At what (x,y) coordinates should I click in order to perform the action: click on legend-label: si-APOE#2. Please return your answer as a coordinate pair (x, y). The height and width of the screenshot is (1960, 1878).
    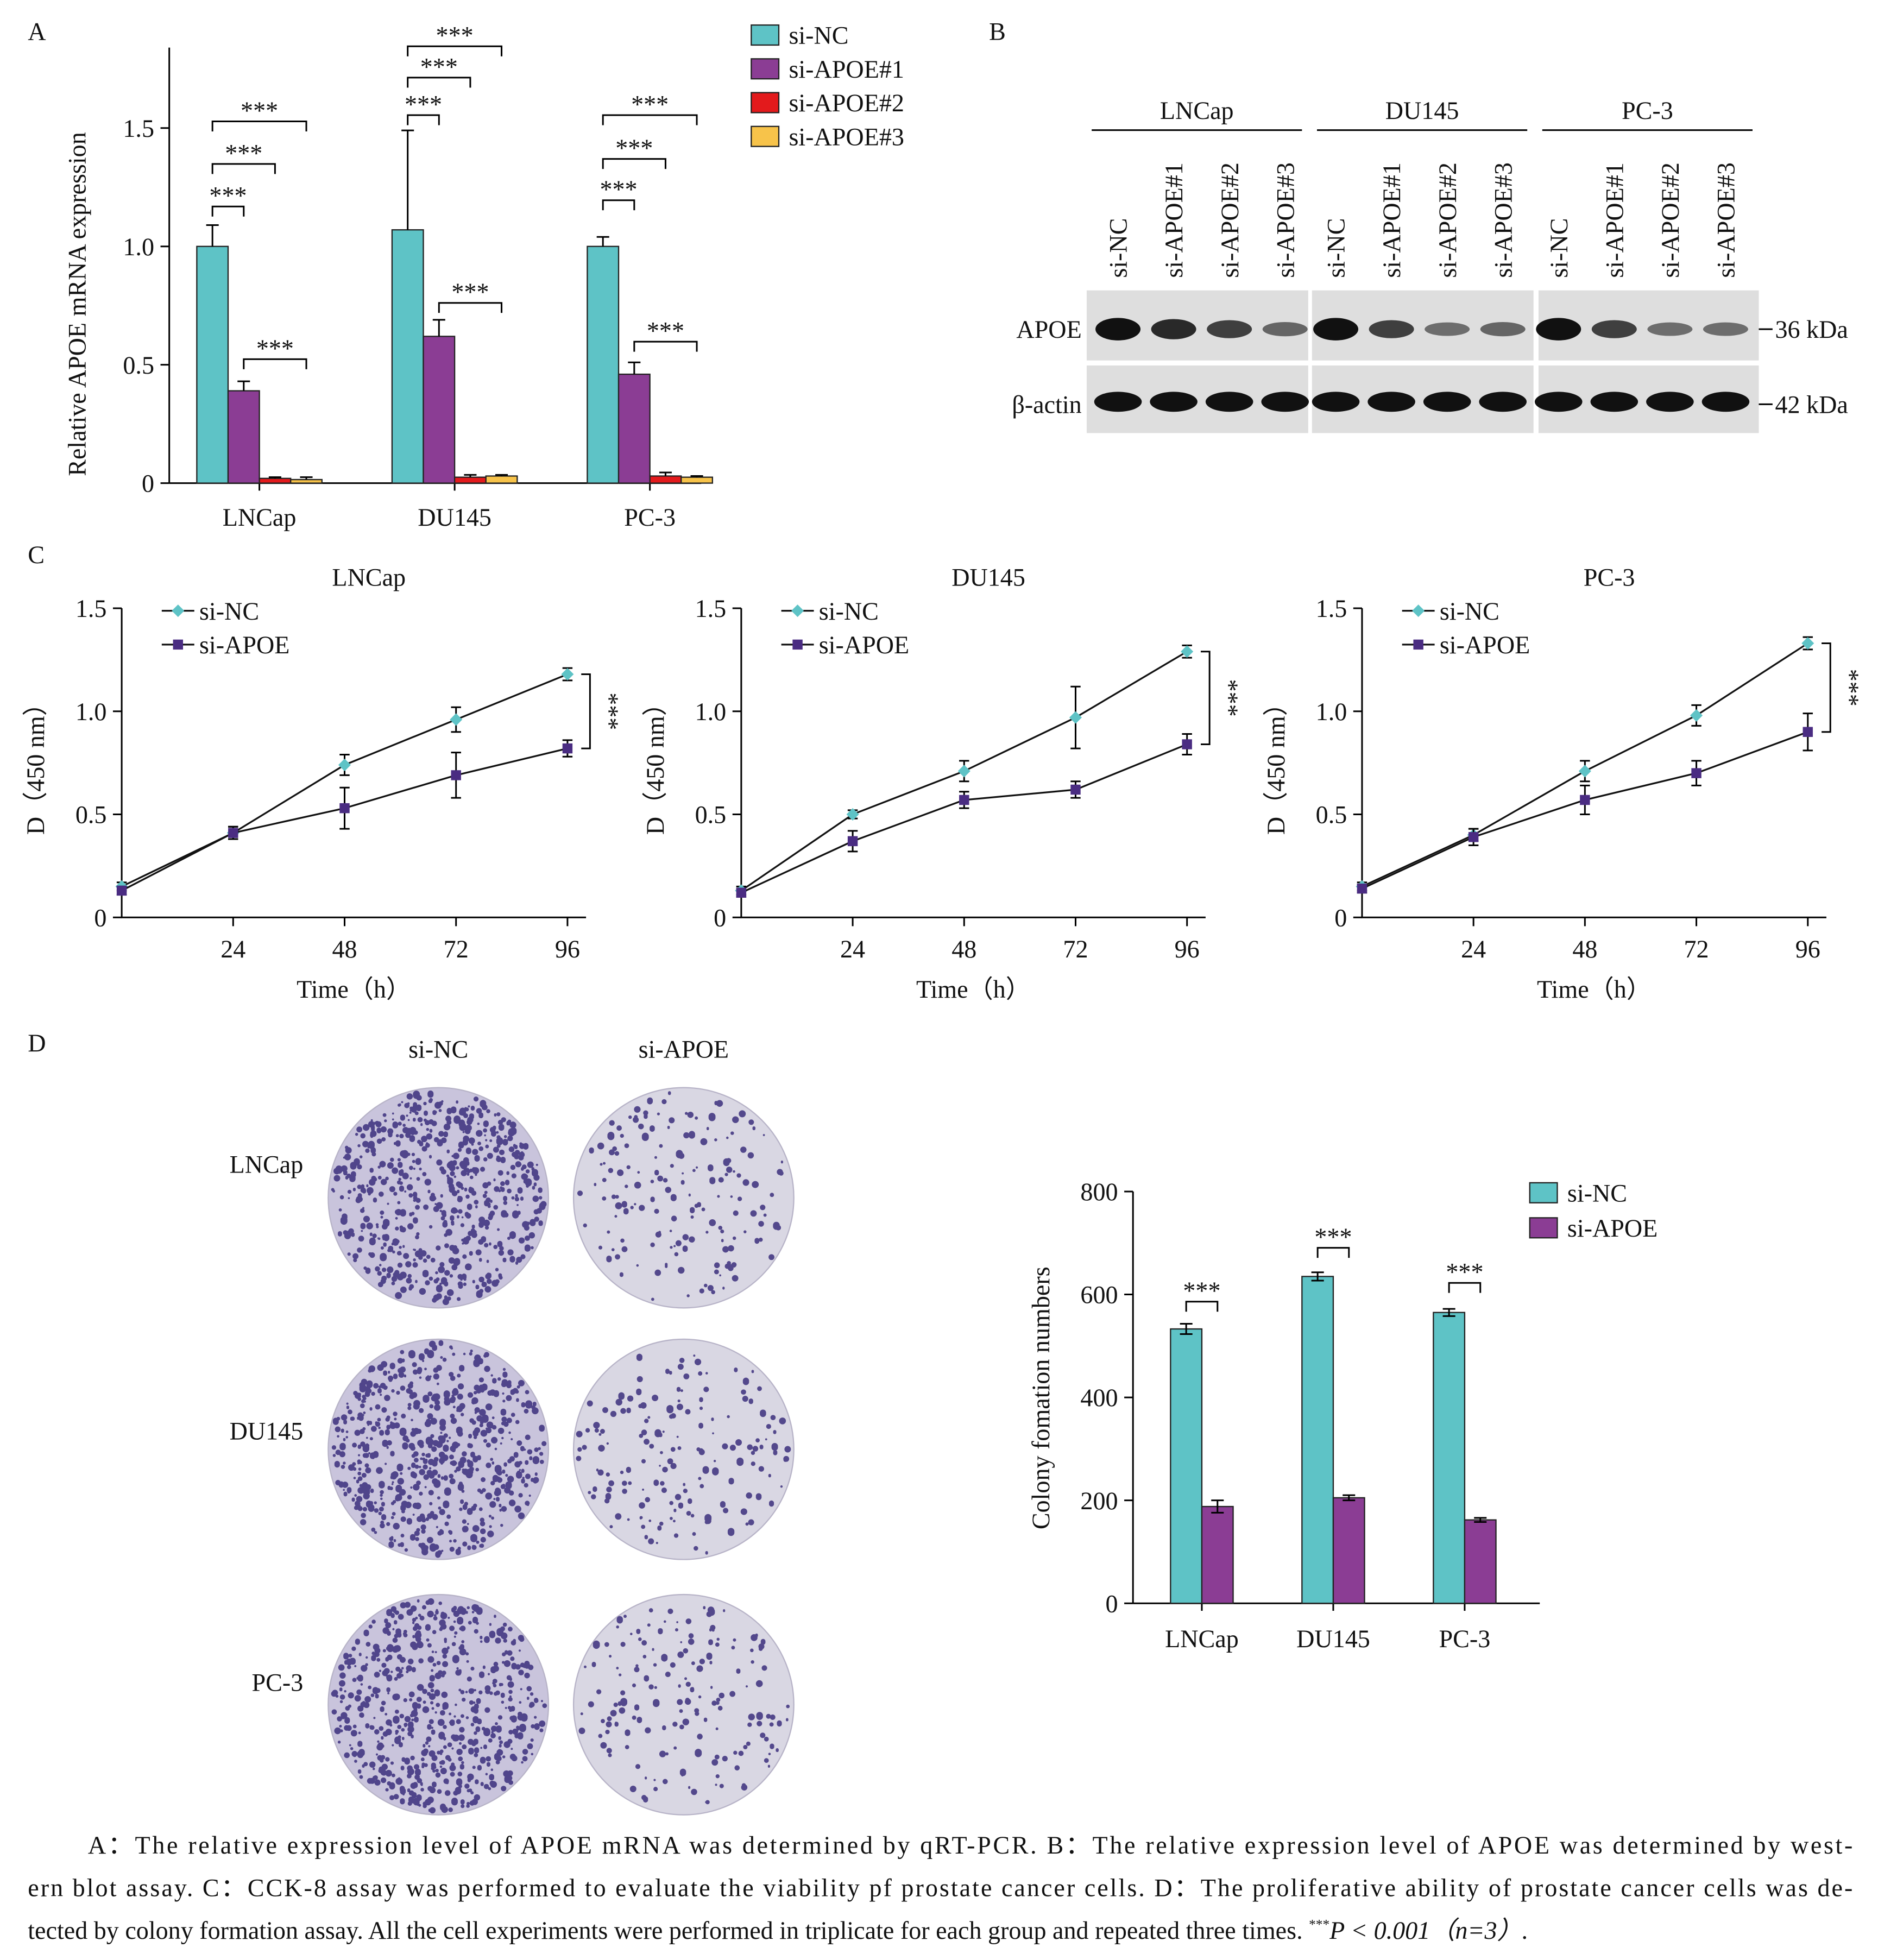
    Looking at the image, I should click on (847, 103).